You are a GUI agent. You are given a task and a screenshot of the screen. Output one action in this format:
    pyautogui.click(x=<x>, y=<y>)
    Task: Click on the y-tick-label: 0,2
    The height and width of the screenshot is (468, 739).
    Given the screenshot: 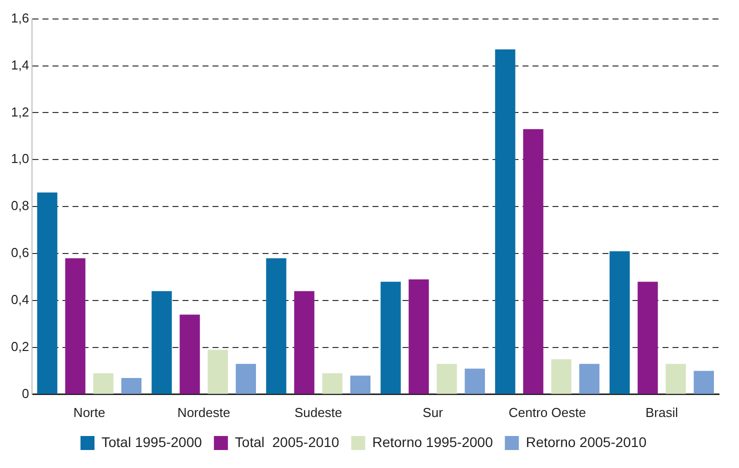 What is the action you would take?
    pyautogui.click(x=20, y=346)
    